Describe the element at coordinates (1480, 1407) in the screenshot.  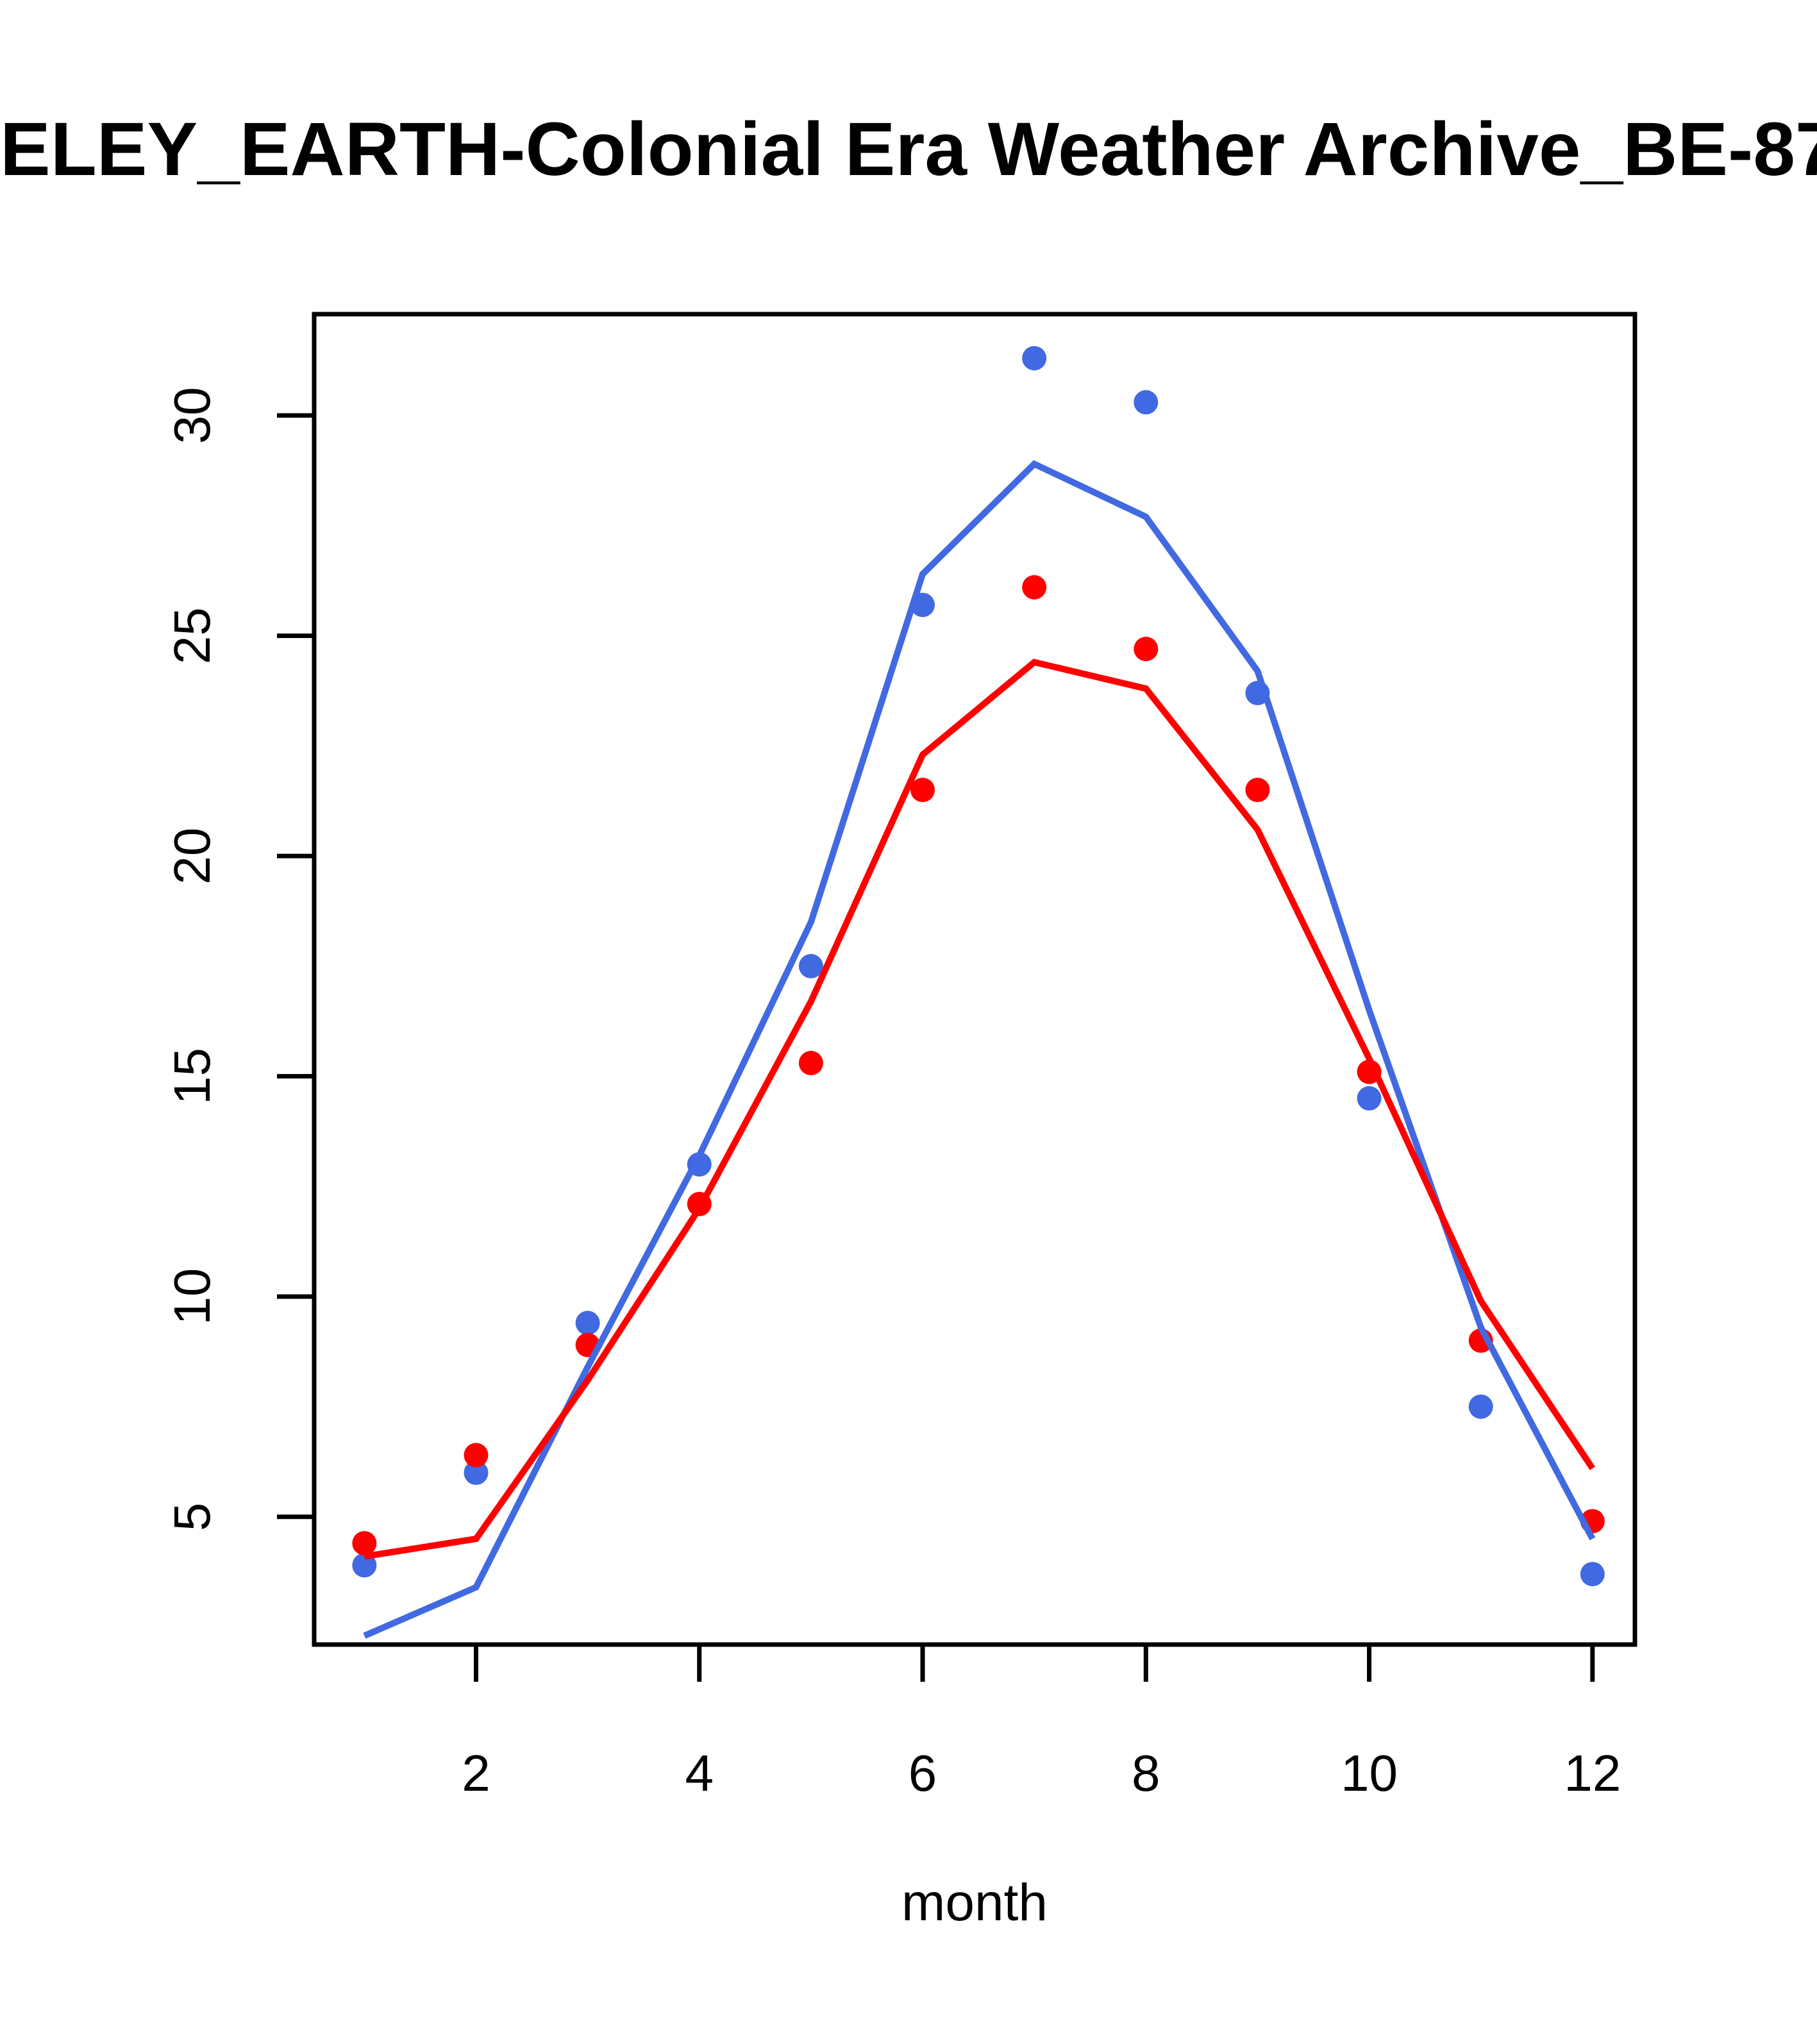
I see `data-point-blue_points-m11` at that location.